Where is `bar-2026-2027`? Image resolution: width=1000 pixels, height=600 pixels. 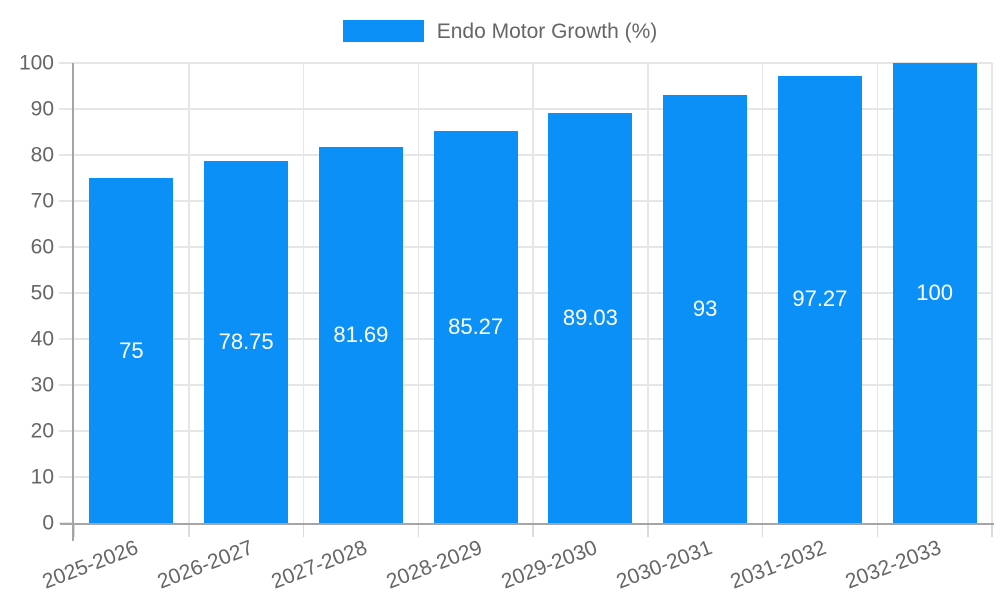 bar-2026-2027 is located at coordinates (246, 341).